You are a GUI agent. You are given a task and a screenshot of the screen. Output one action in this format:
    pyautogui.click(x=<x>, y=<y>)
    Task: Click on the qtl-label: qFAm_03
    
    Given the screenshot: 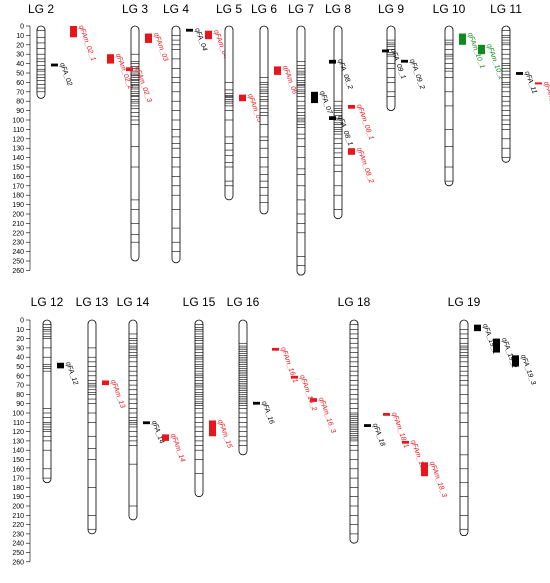 What is the action you would take?
    pyautogui.click(x=160, y=47)
    